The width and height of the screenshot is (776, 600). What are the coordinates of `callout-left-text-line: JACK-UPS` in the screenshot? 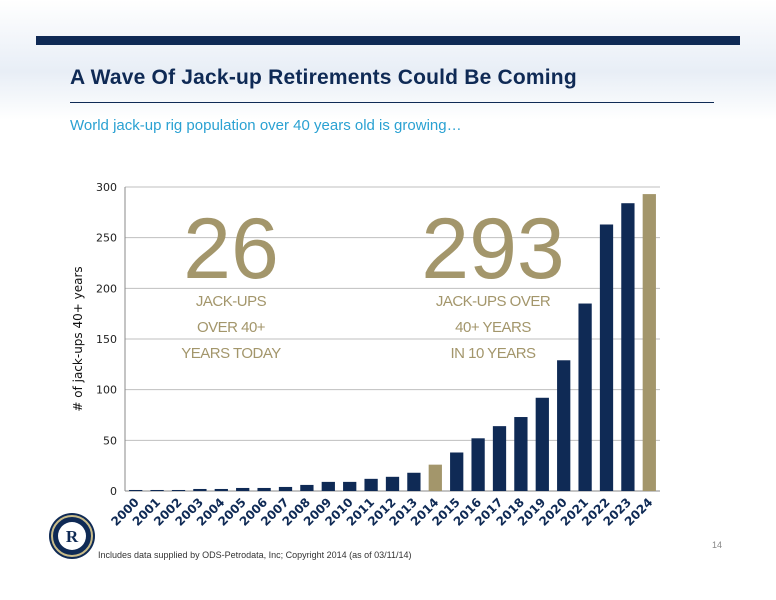 It's located at (231, 301).